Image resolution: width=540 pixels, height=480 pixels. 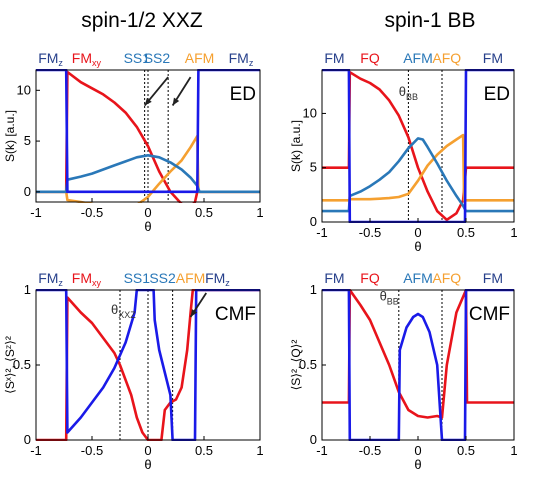 What do you see at coordinates (429, 20) in the screenshot?
I see `column-title-right: spin-1 BB` at bounding box center [429, 20].